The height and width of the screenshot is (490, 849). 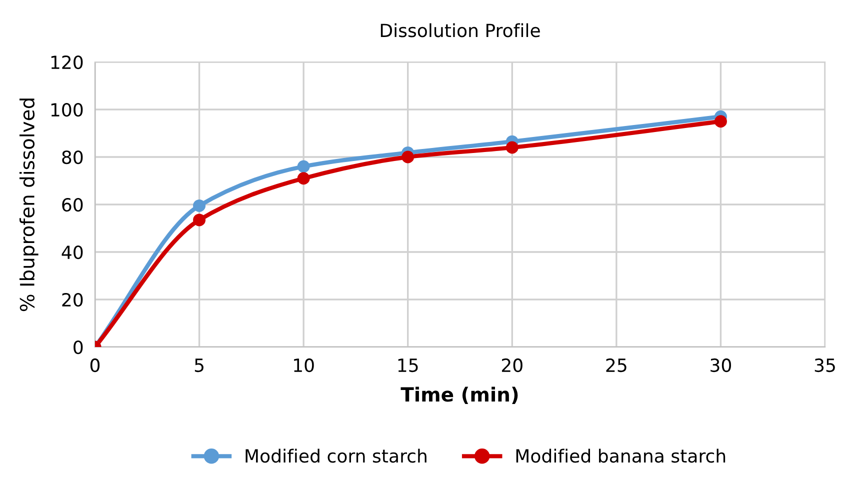 What do you see at coordinates (621, 455) in the screenshot?
I see `legend-label: Modified banana starch` at bounding box center [621, 455].